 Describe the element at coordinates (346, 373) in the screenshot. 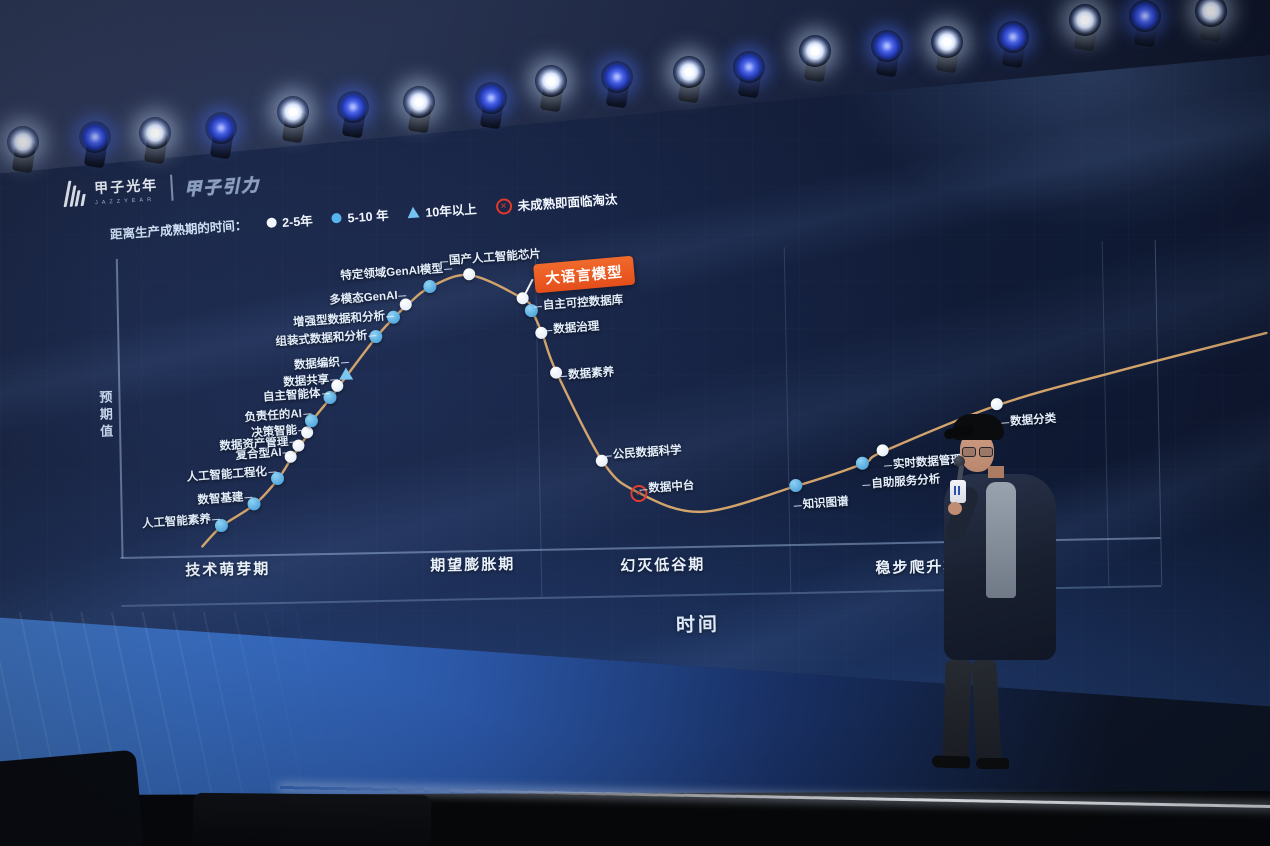

I see `chart-point` at that location.